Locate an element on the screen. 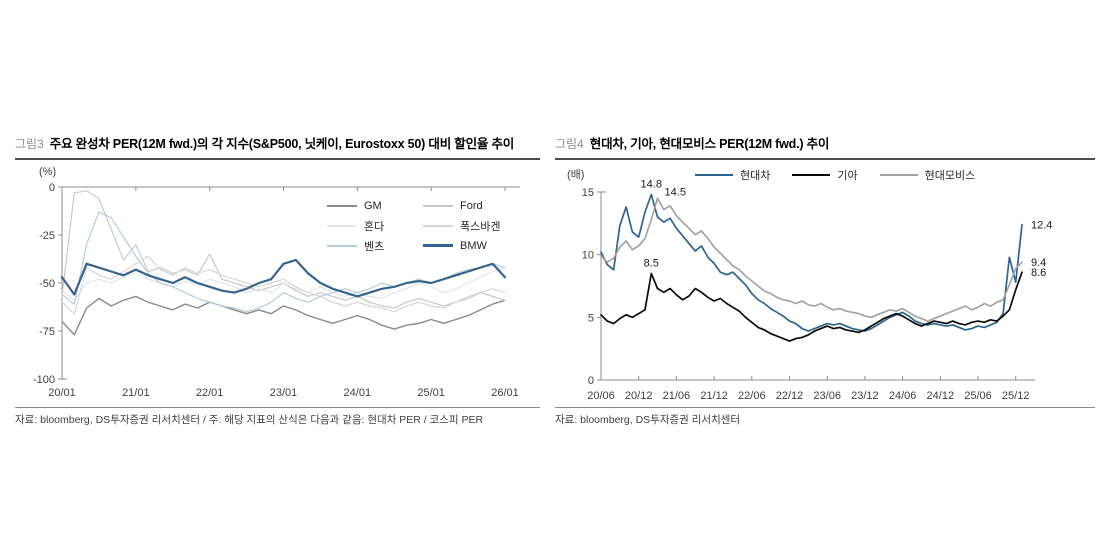  svg-text: 24/12 is located at coordinates (941, 396).